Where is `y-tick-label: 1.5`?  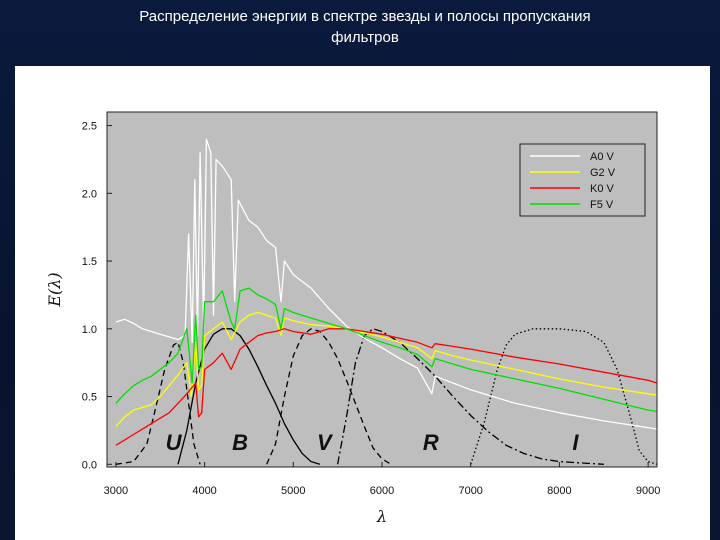
y-tick-label: 1.5 is located at coordinates (89, 262).